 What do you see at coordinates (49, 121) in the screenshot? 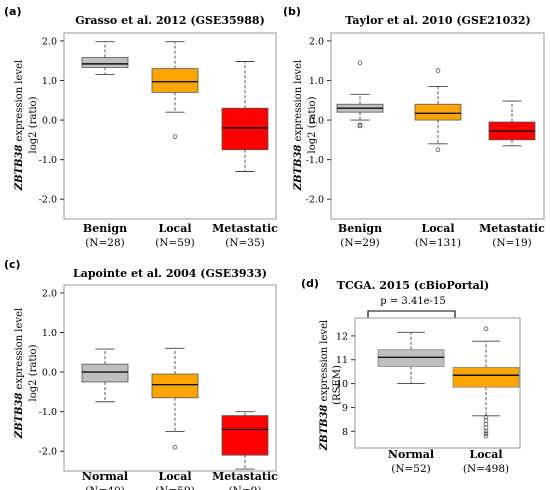
I see `panel-a-ytick-label: 0.0` at bounding box center [49, 121].